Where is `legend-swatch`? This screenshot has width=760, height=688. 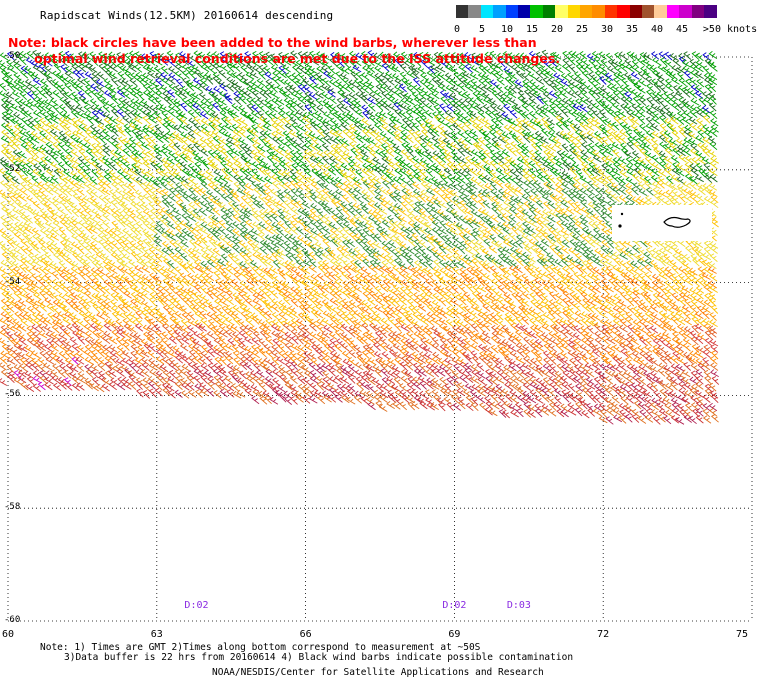 legend-swatch is located at coordinates (698, 11).